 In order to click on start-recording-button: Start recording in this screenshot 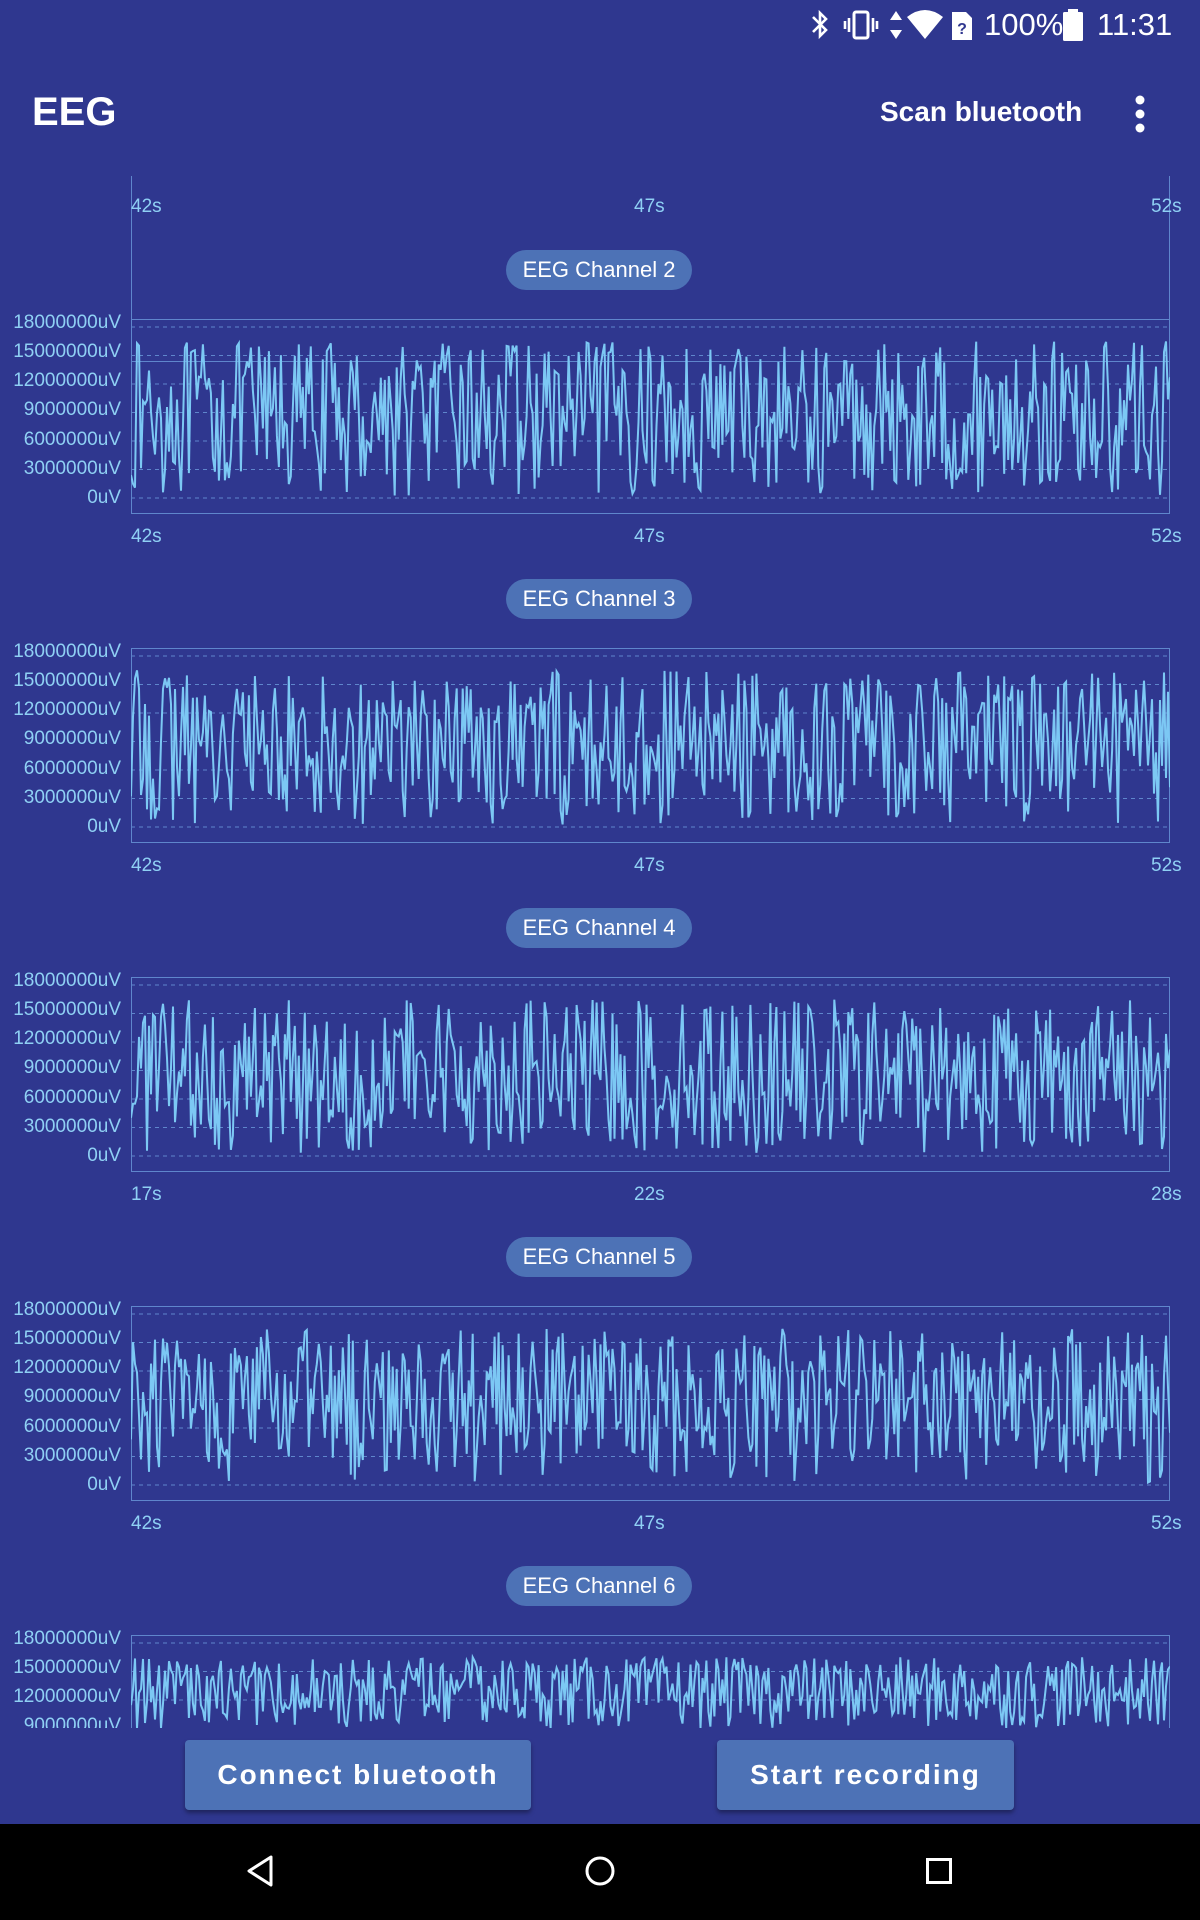, I will do `click(865, 1775)`.